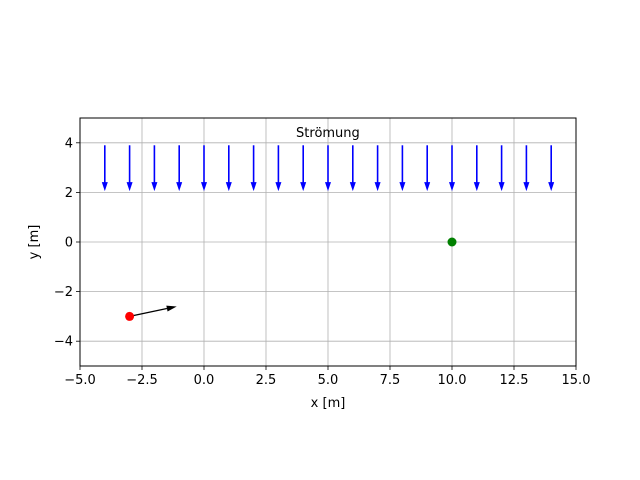  Describe the element at coordinates (576, 380) in the screenshot. I see `x-tick-label: 15.0` at that location.